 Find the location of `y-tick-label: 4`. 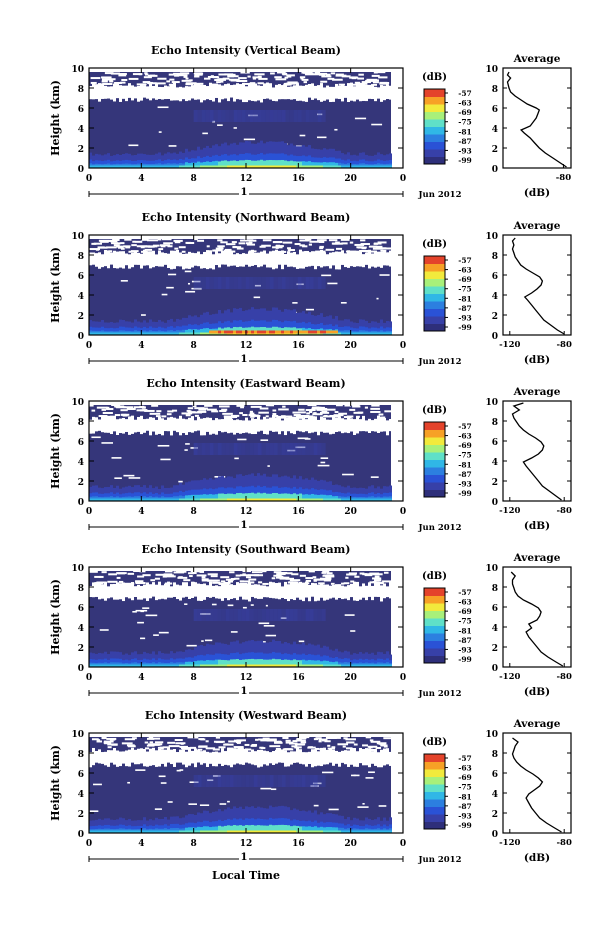

y-tick-label: 4 is located at coordinates (81, 297).